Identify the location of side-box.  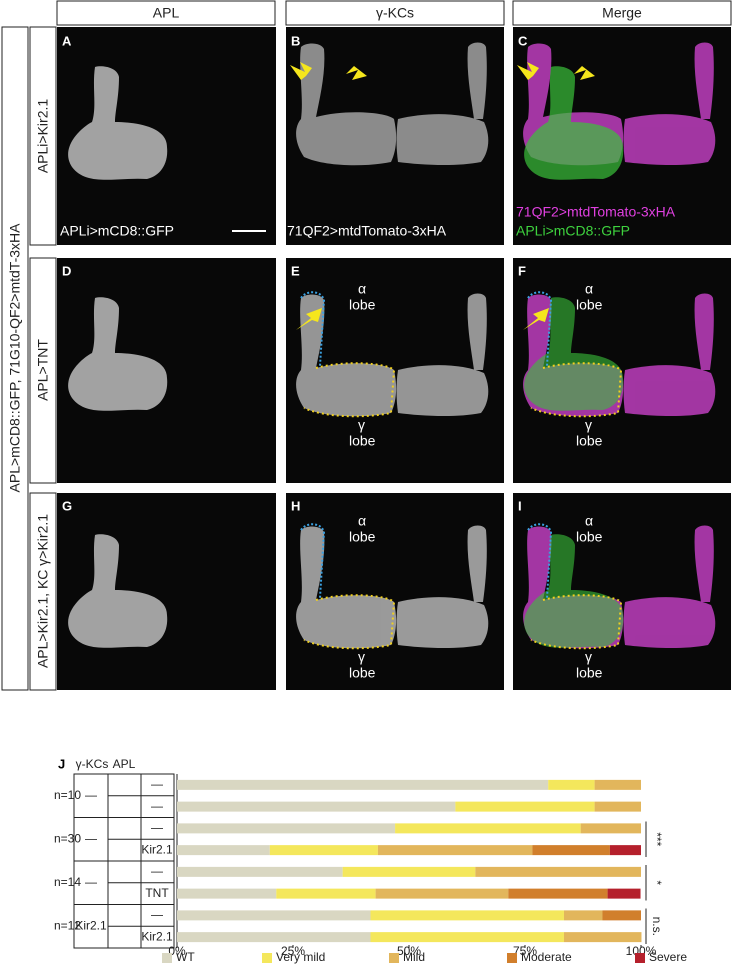
(15, 358).